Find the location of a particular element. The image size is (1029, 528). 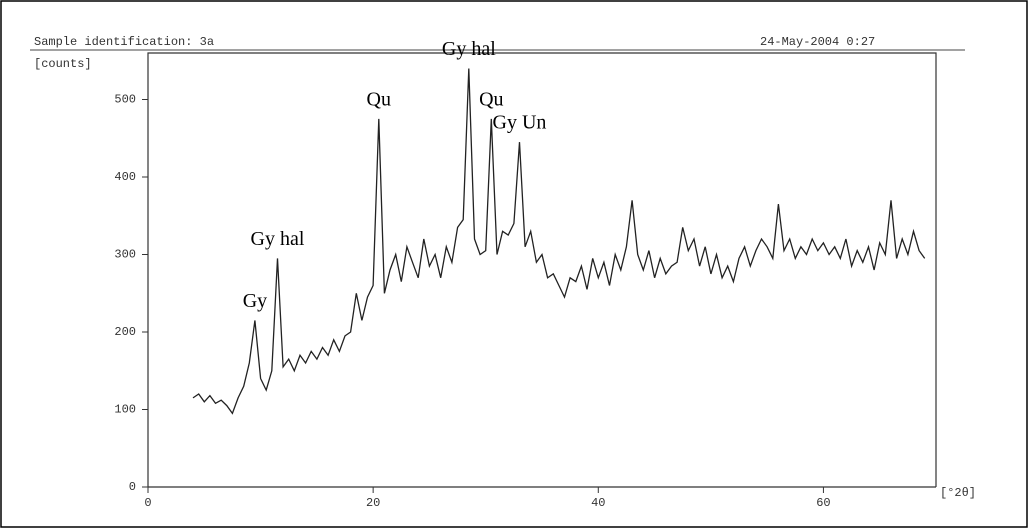

x-tick-label: 20 is located at coordinates (373, 503).